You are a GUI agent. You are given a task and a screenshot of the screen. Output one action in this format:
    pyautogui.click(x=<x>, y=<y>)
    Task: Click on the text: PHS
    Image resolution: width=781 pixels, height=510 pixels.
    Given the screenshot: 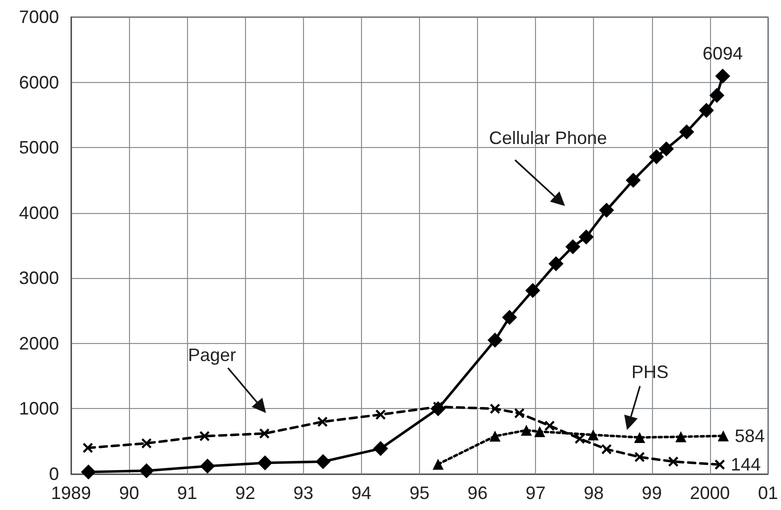 What is the action you would take?
    pyautogui.click(x=650, y=372)
    